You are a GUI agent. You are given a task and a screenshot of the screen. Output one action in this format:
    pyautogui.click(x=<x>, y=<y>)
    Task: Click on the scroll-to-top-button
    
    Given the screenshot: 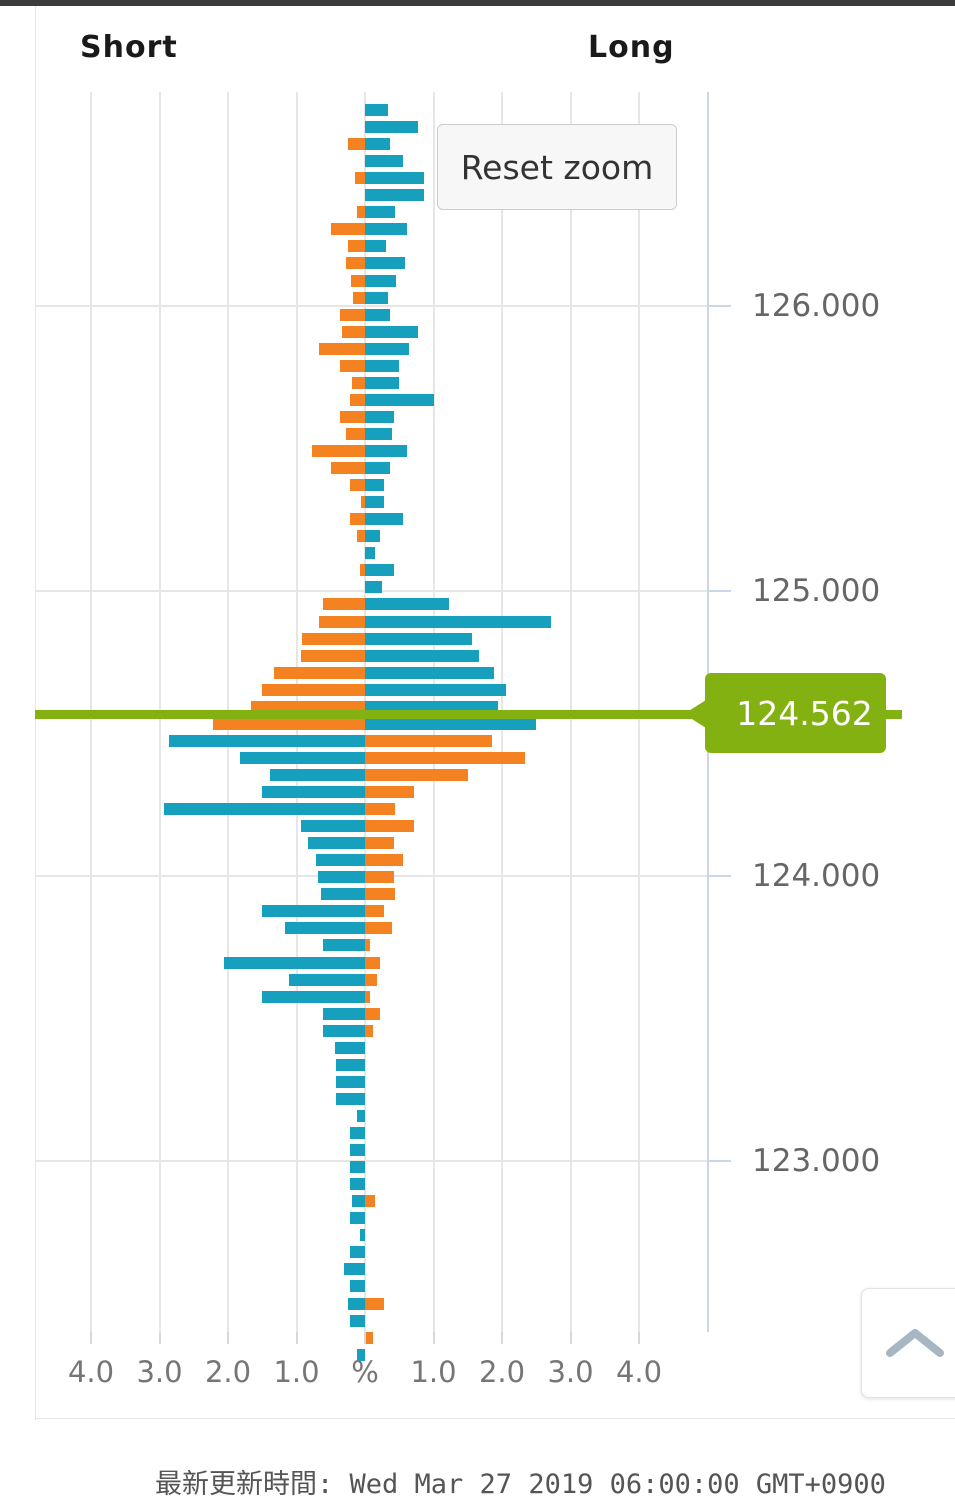 What is the action you would take?
    pyautogui.click(x=908, y=1343)
    